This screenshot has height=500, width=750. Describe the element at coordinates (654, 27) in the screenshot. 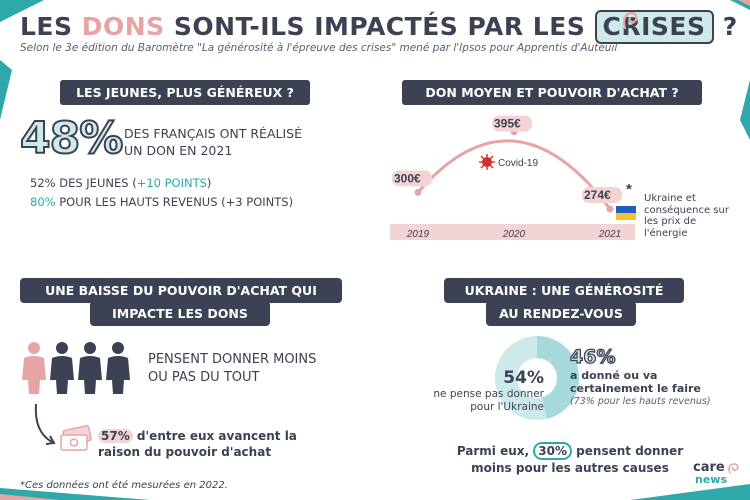

I see `title-highlight-crises: CRISES` at that location.